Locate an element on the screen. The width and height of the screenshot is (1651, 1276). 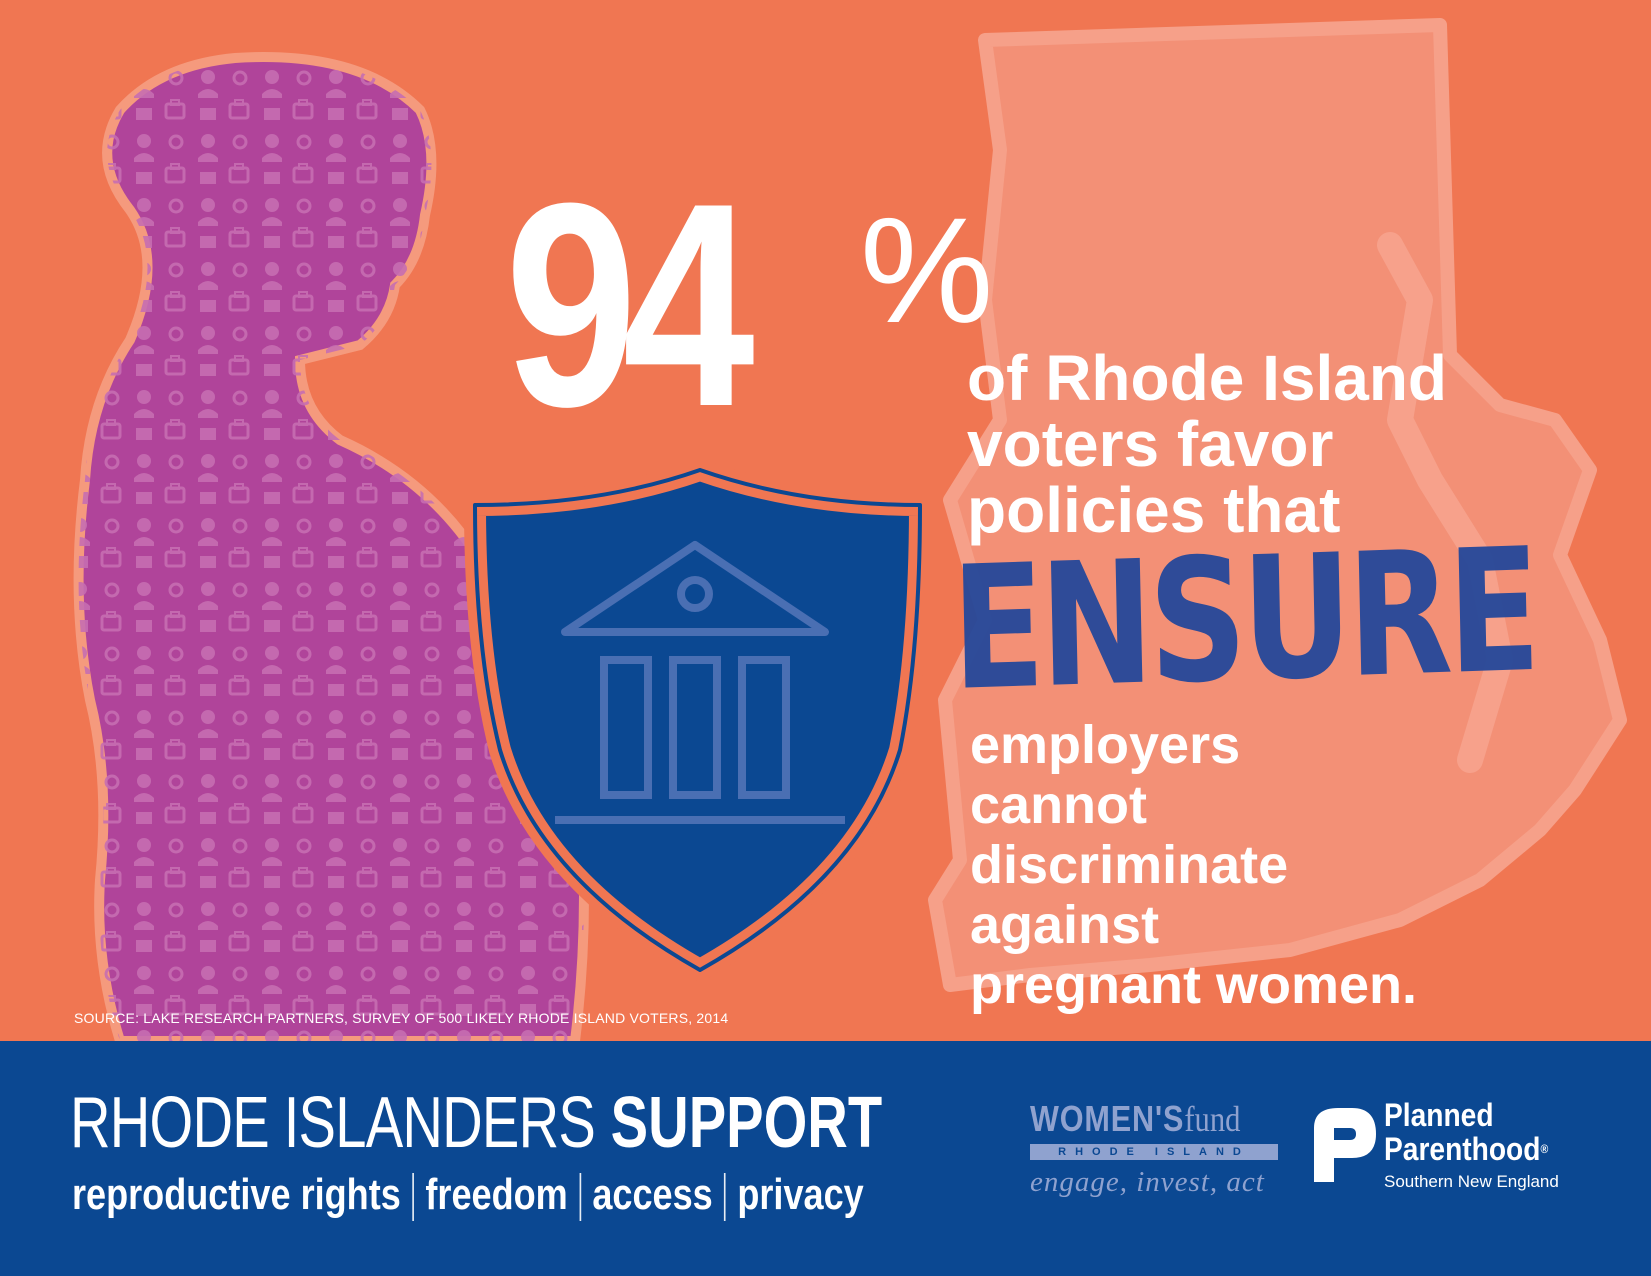
planned-parenthood-p-icon is located at coordinates (1345, 1145).